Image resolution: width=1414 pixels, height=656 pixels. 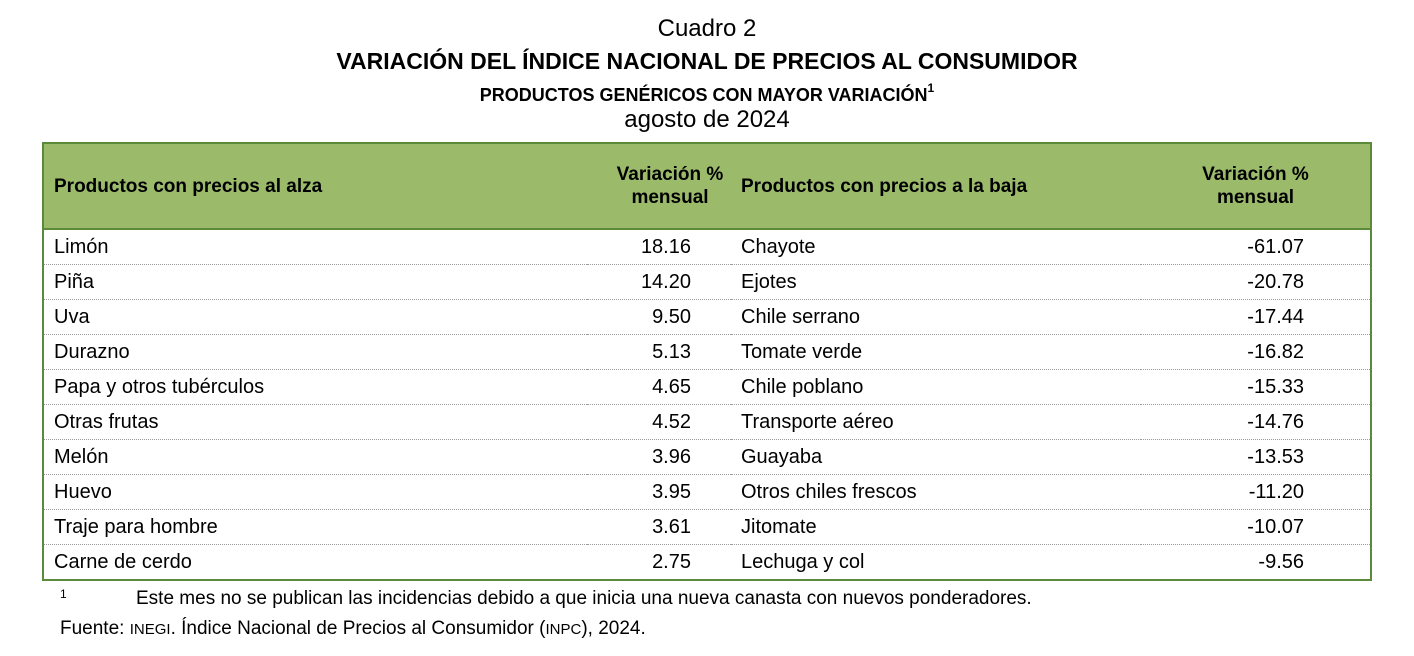 I want to click on value-down: -17.44, so click(x=1256, y=317).